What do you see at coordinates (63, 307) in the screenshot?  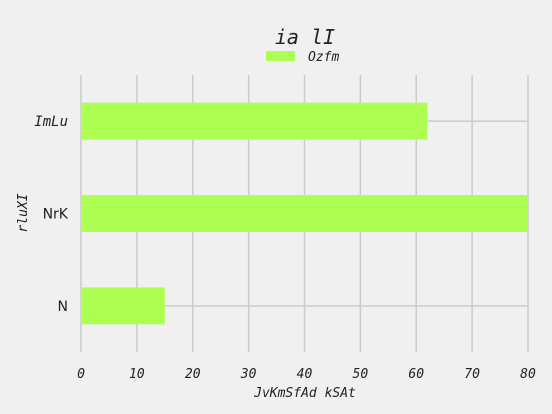 I see `y-tick-label: N` at bounding box center [63, 307].